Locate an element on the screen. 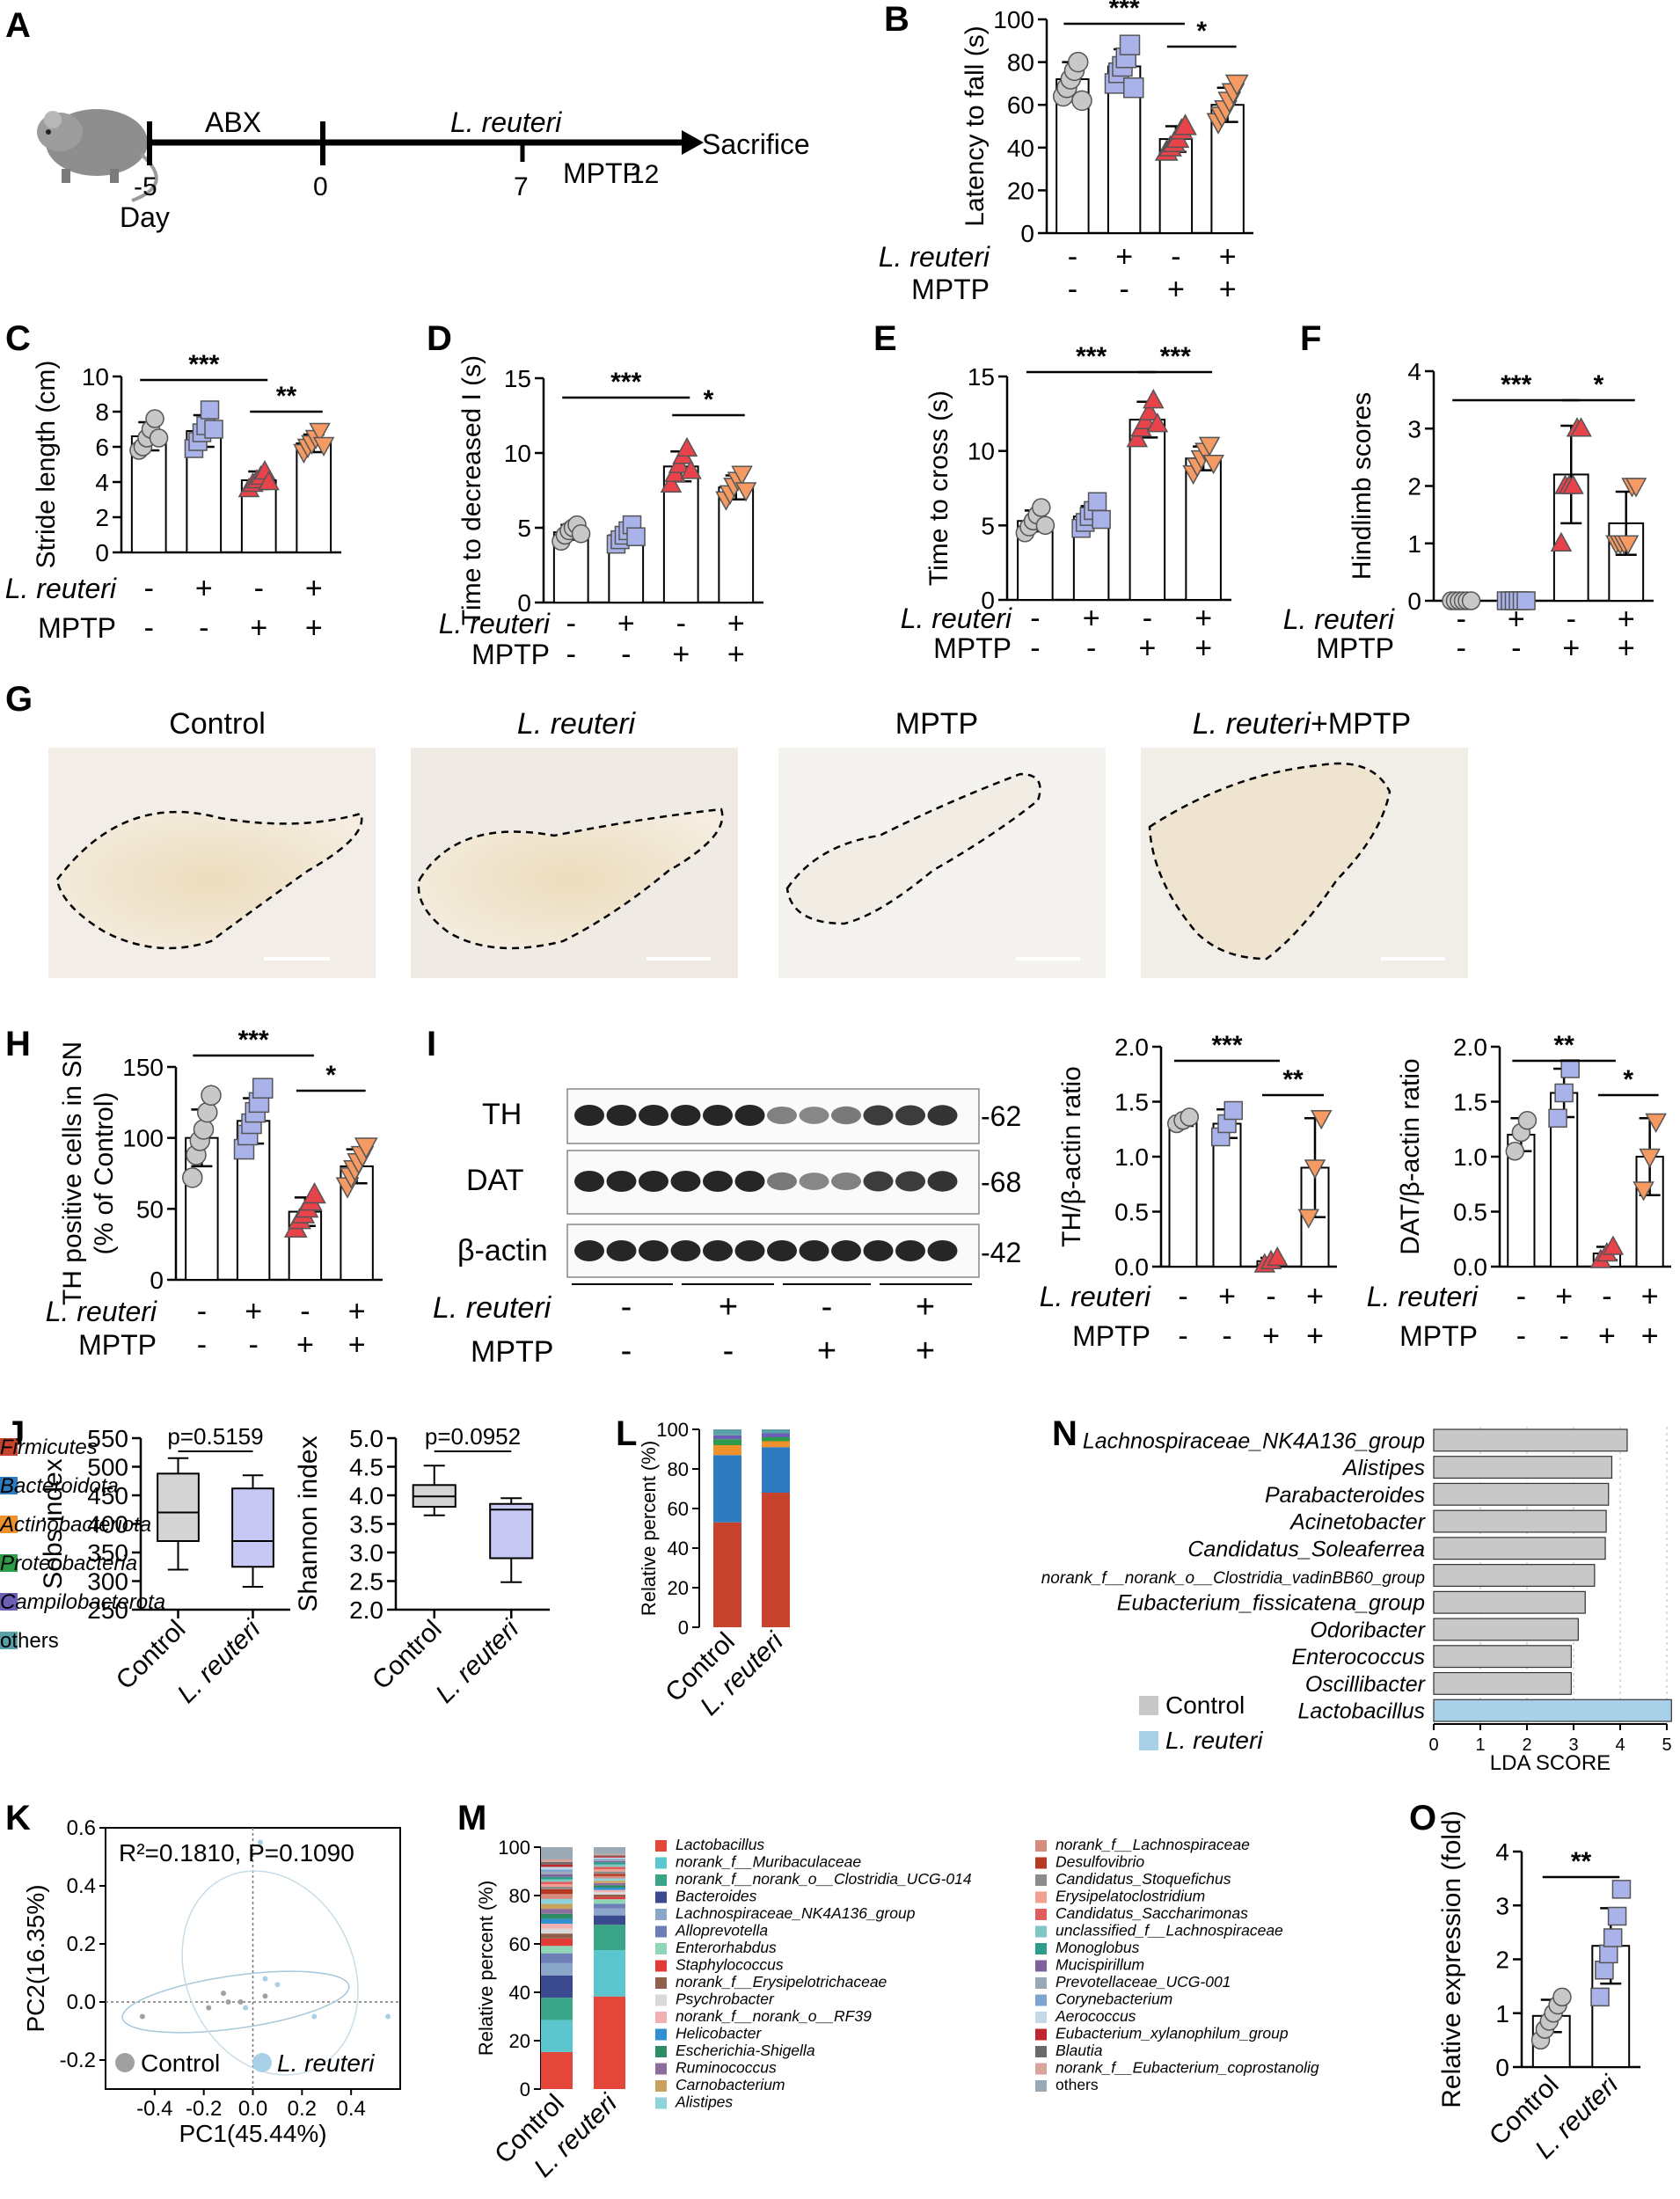 The image size is (1680, 2199). legend-label: norank_f__Erysipelotrichaceae is located at coordinates (781, 1982).